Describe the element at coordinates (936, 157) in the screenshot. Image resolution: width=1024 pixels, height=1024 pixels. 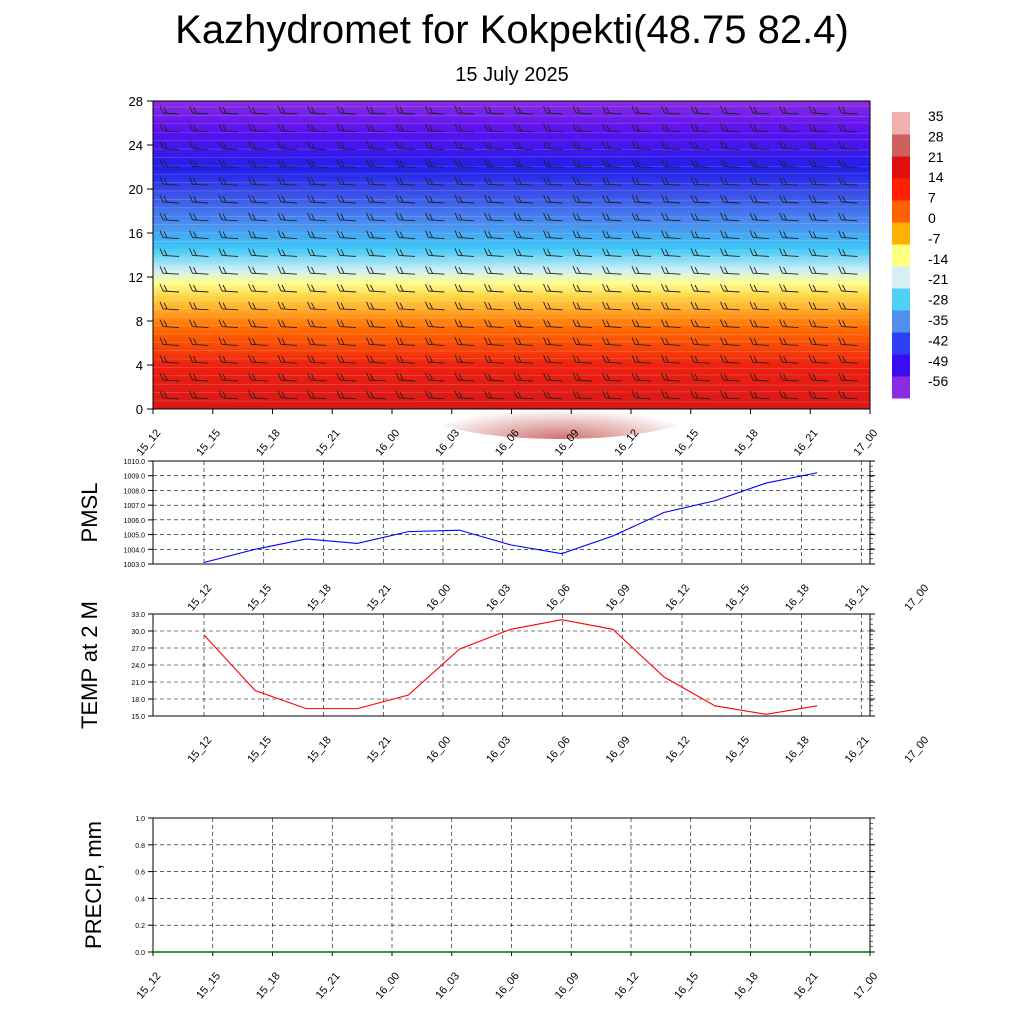
I see `colorbar-label: 21` at that location.